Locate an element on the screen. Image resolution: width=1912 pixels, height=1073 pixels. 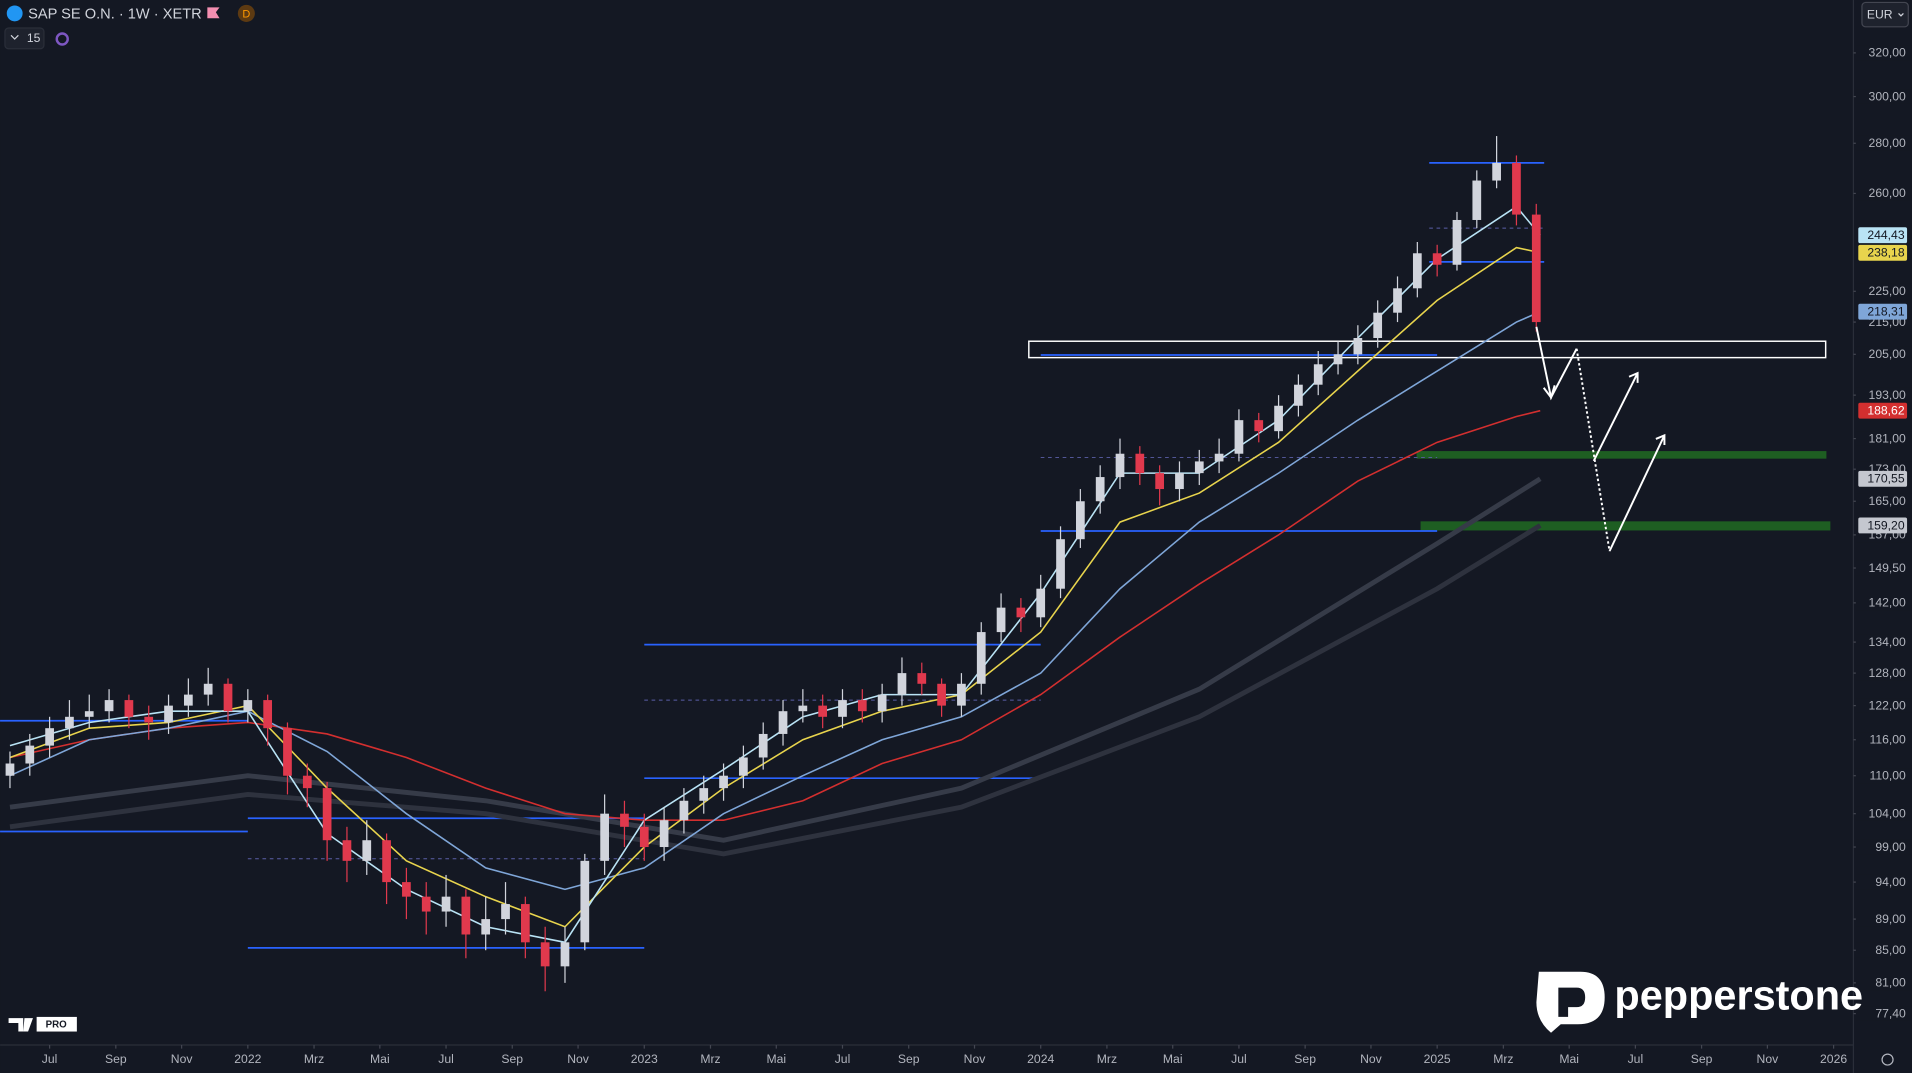
logo-cut is located at coordinates (1572, 1002).